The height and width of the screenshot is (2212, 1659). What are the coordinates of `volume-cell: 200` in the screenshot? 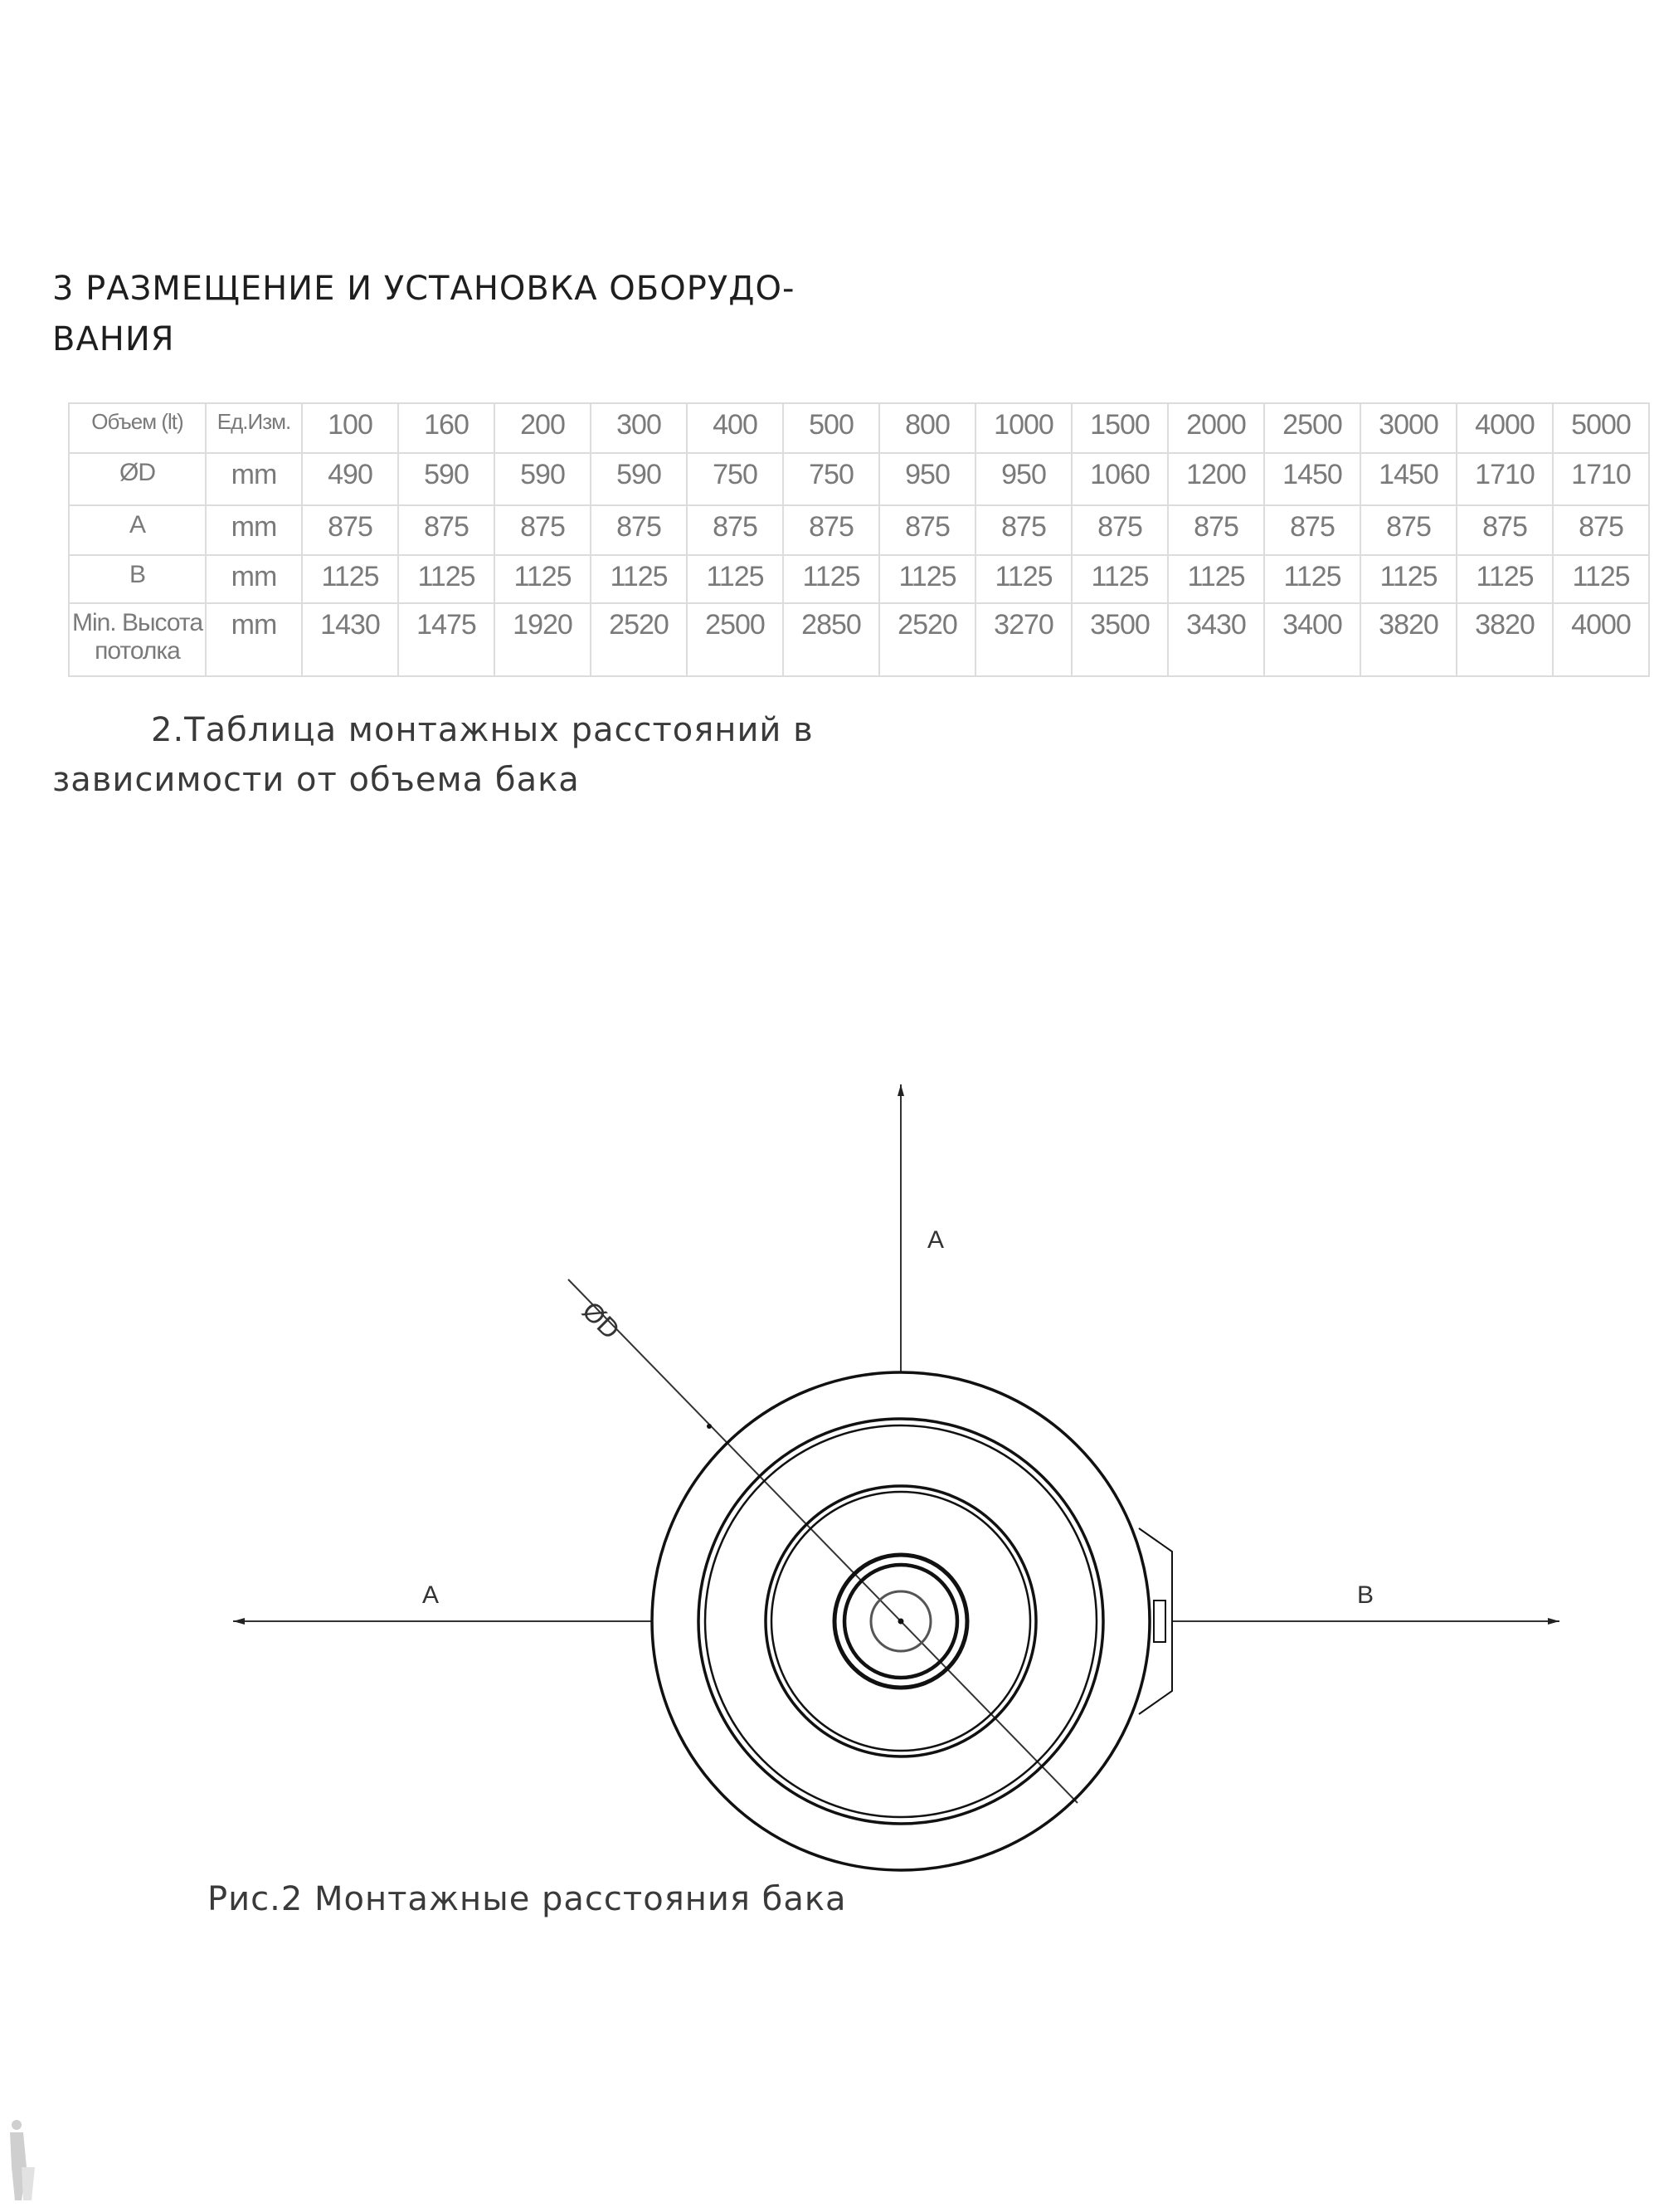 It's located at (542, 428).